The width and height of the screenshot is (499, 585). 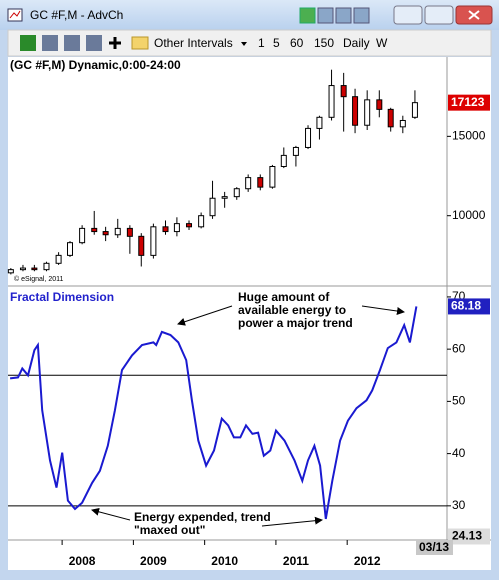 What do you see at coordinates (76, 15) in the screenshot?
I see `window-title: GC #F,M - AdvCh` at bounding box center [76, 15].